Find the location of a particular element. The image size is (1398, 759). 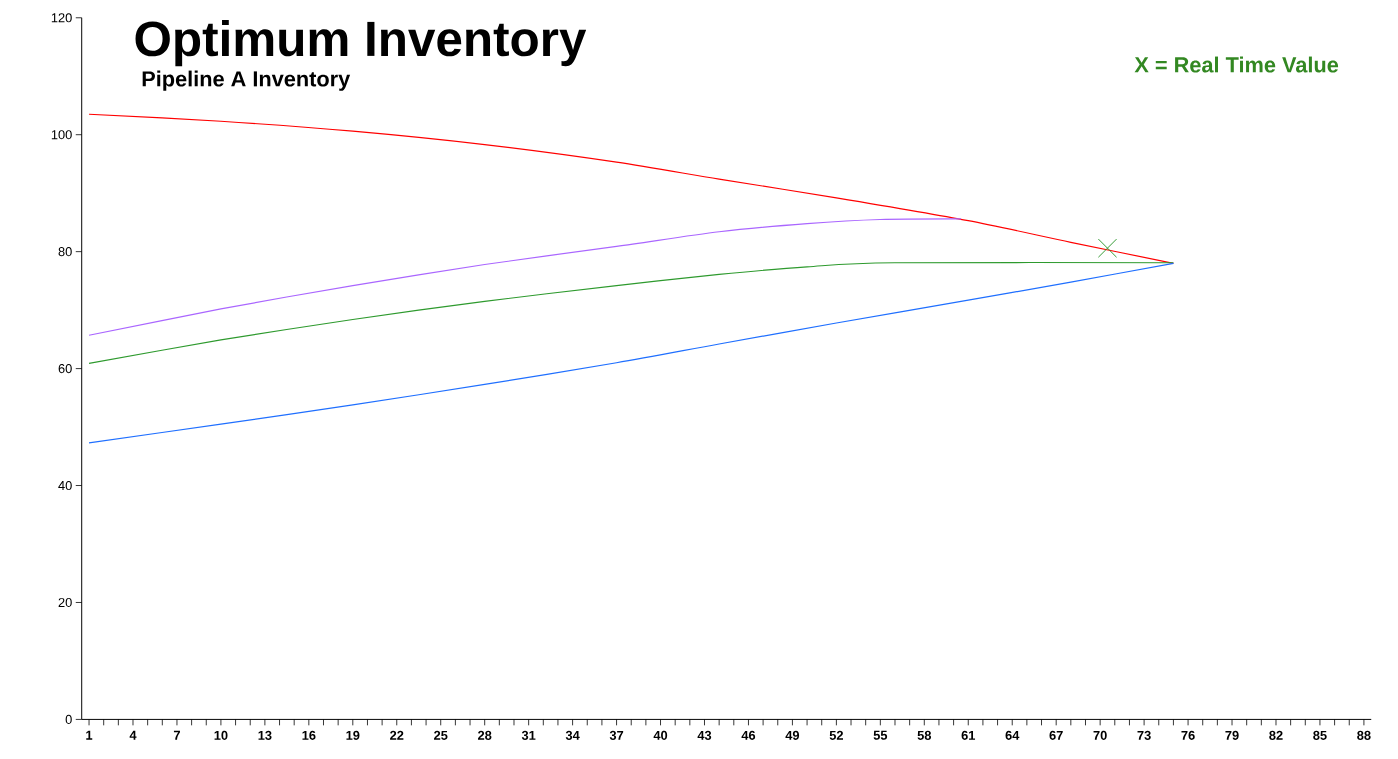

x-tick-label: 19 is located at coordinates (353, 735).